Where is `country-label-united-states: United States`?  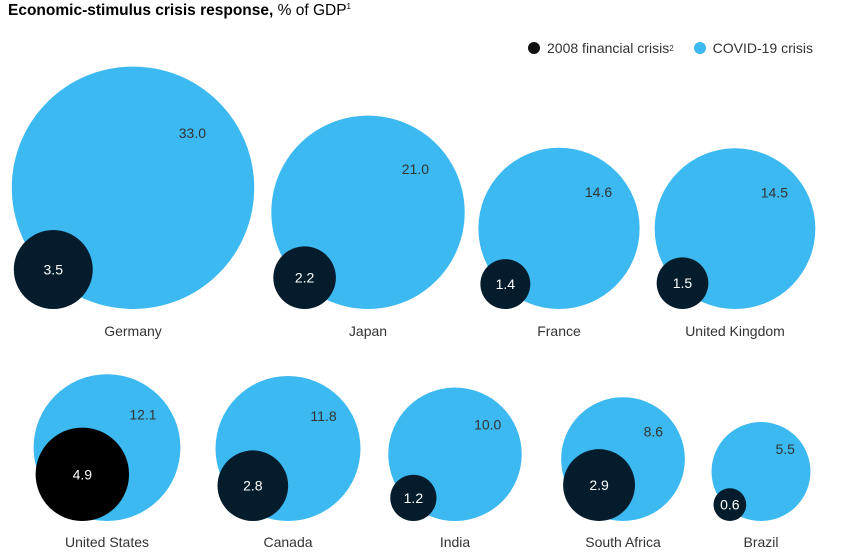 country-label-united-states: United States is located at coordinates (107, 542).